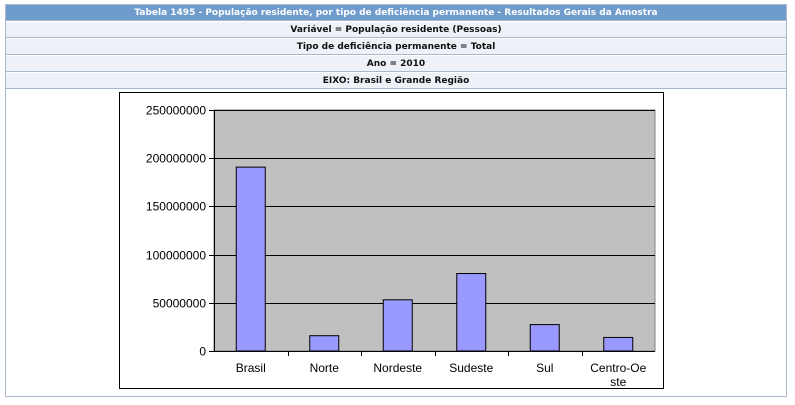 Image resolution: width=795 pixels, height=405 pixels. I want to click on x-tick-label: Norte, so click(325, 368).